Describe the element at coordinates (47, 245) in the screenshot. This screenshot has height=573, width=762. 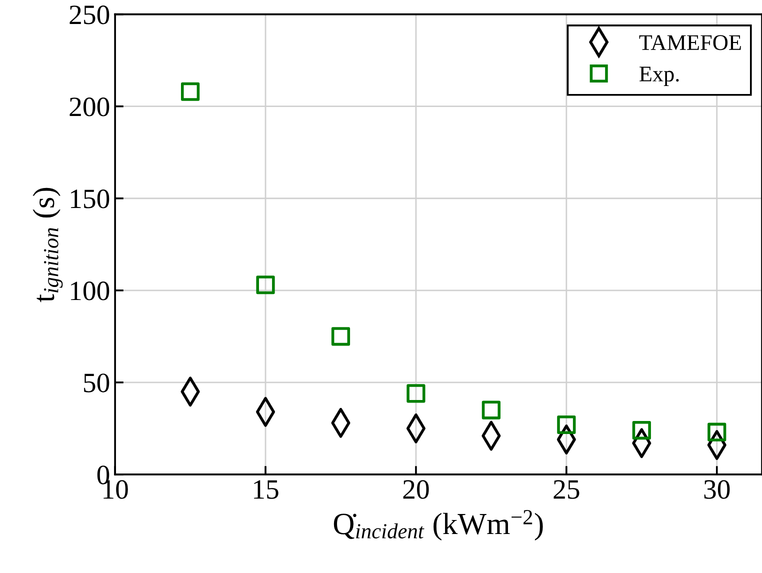
I see `y-axis-title: t$_{ignition}$ (s)` at that location.